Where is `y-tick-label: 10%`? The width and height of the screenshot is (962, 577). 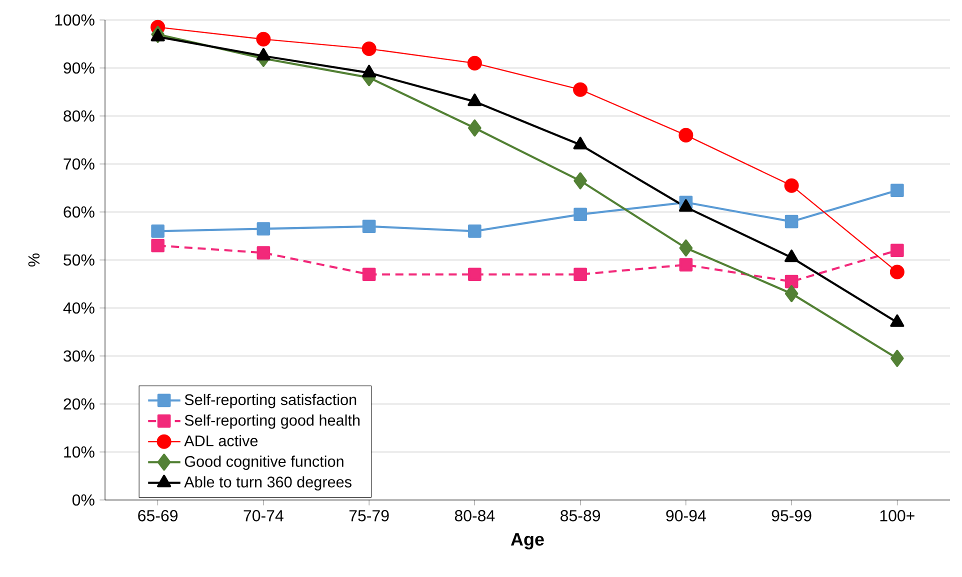
y-tick-label: 10% is located at coordinates (79, 452).